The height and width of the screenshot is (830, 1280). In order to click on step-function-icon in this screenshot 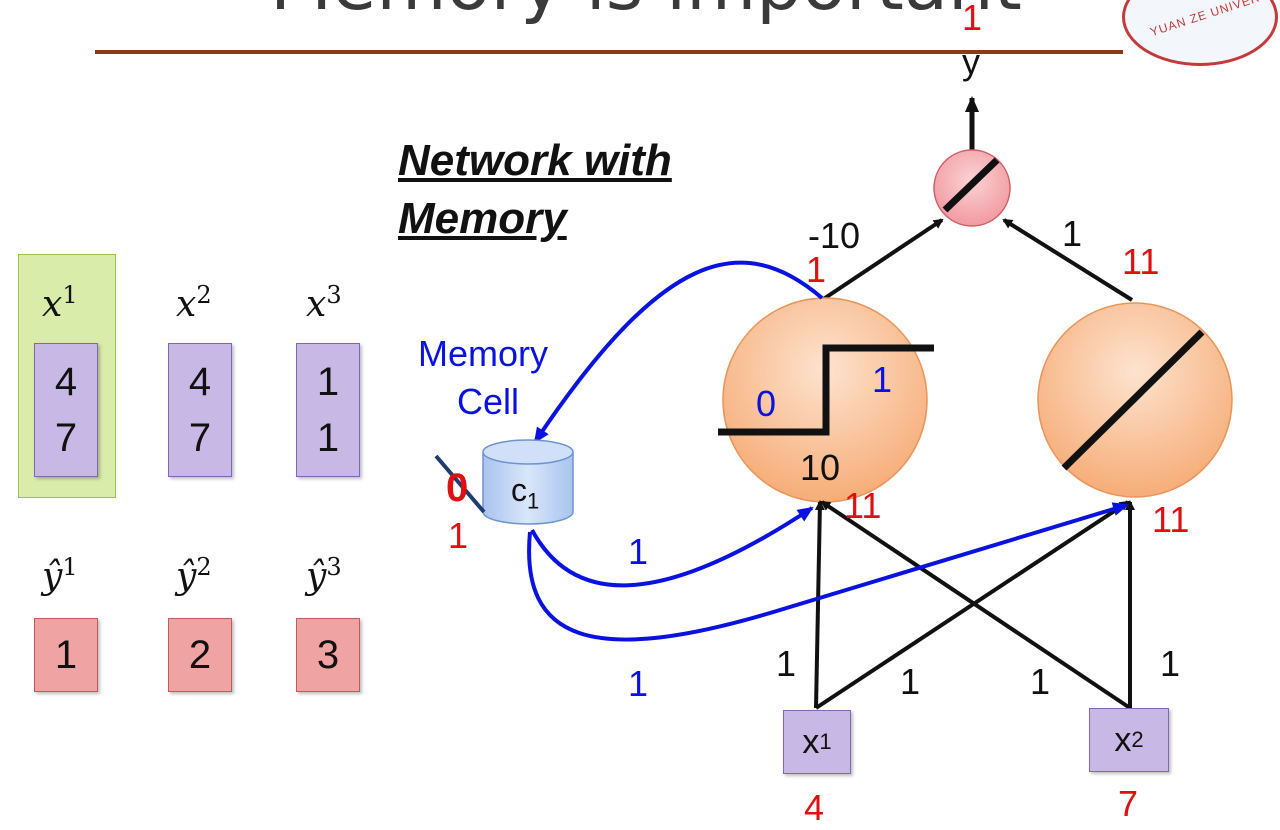, I will do `click(826, 390)`.